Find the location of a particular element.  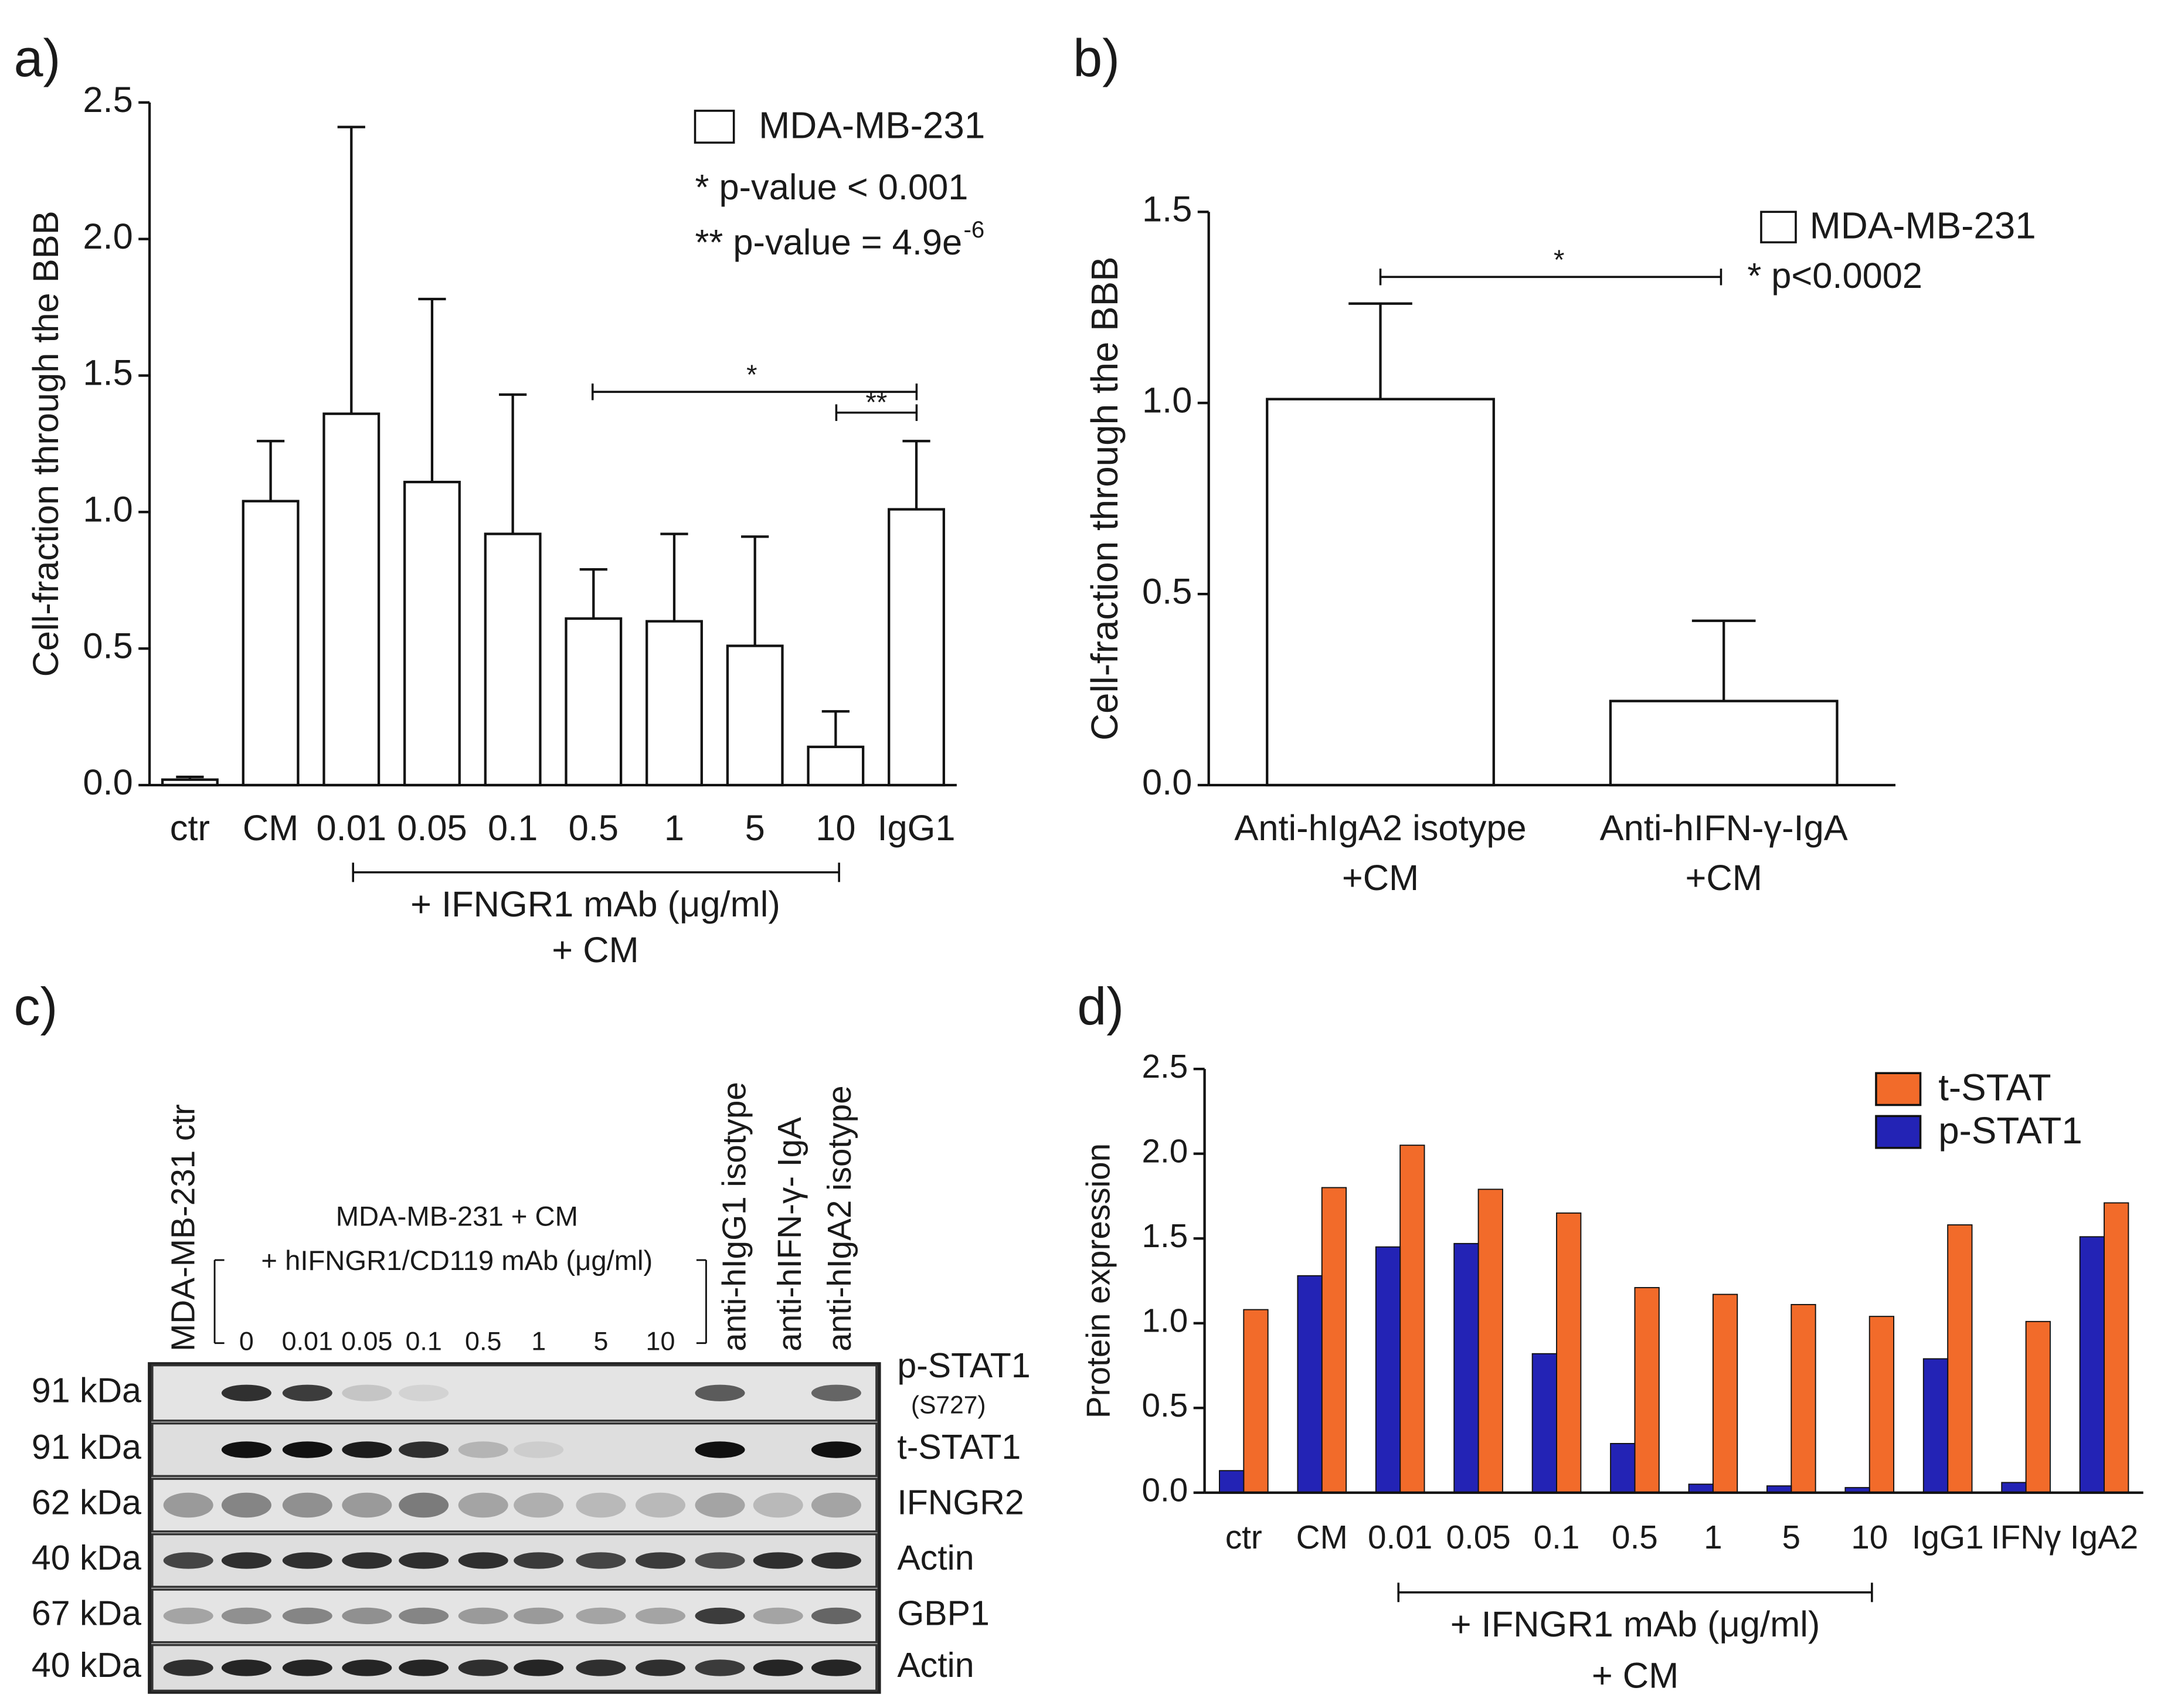

lane-dose: 0.05 is located at coordinates (366, 1341).